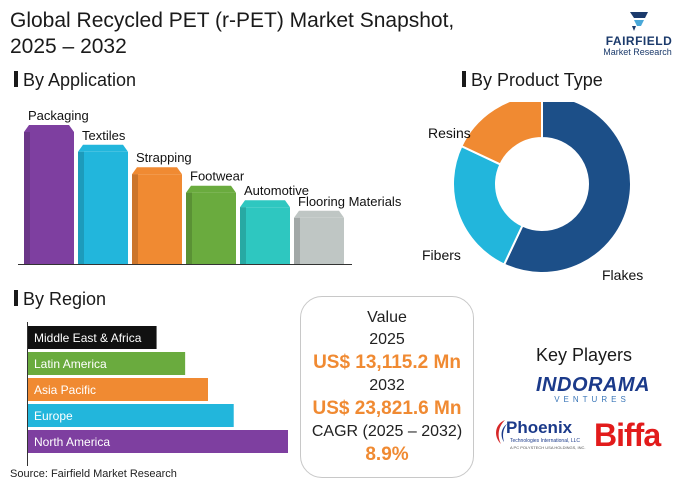  I want to click on bar-textiles, so click(103, 207).